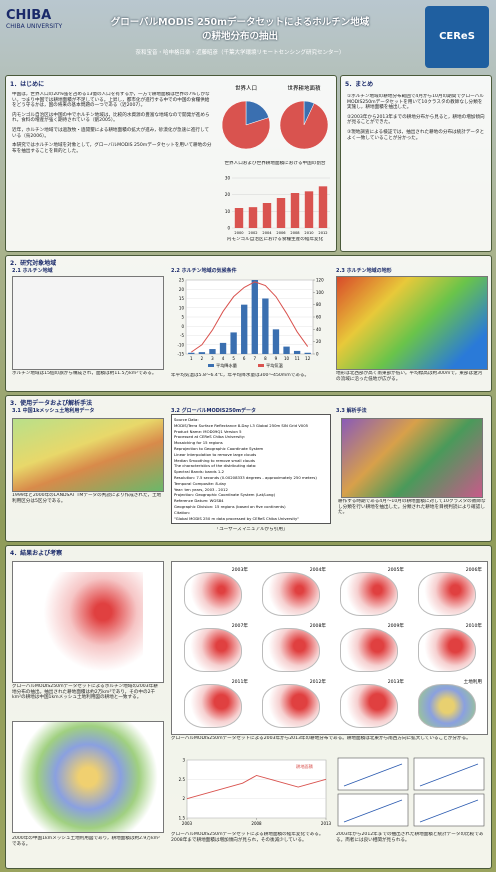  What do you see at coordinates (182, 298) in the screenshot?
I see `y2-tick-label: 15` at bounding box center [182, 298].